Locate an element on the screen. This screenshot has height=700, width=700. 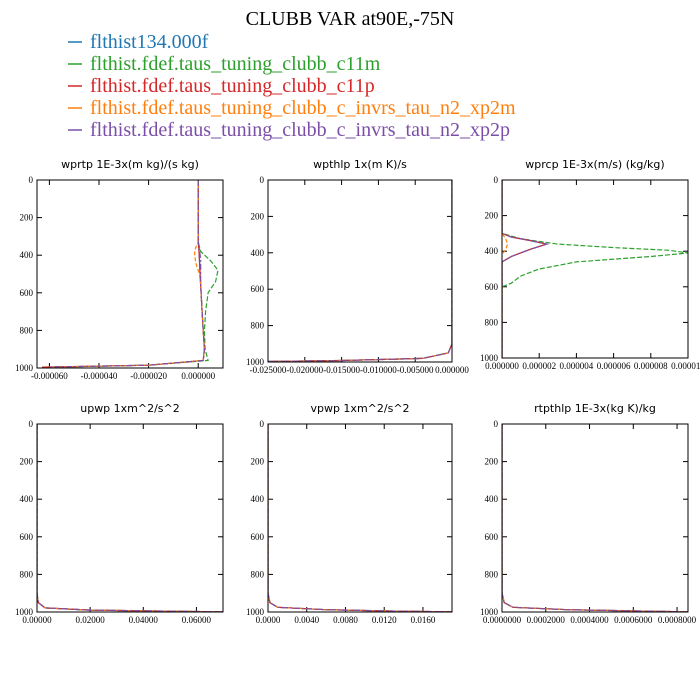
x-tick-label: 0.0006000 is located at coordinates (633, 620).